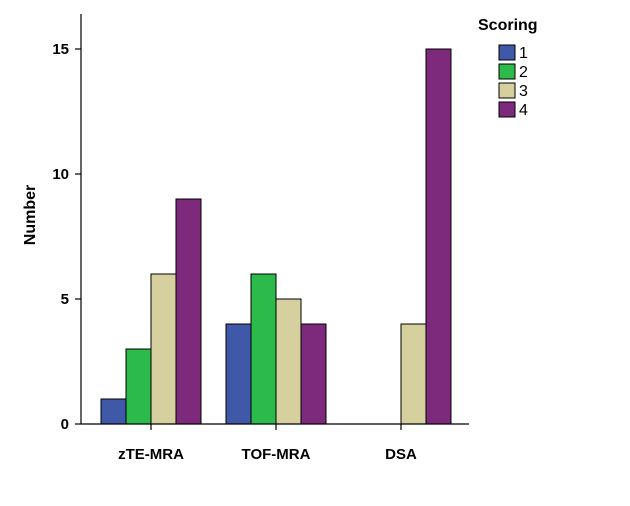 The height and width of the screenshot is (506, 630). I want to click on y-tick-label: 5, so click(65, 299).